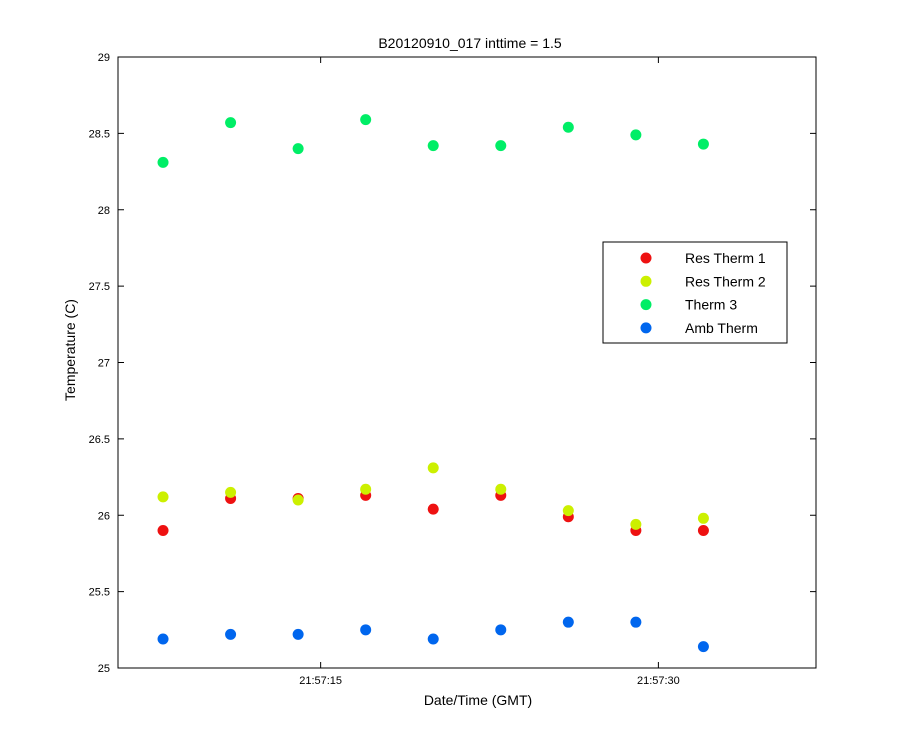  I want to click on y-axis-label: Temperature (C), so click(70, 350).